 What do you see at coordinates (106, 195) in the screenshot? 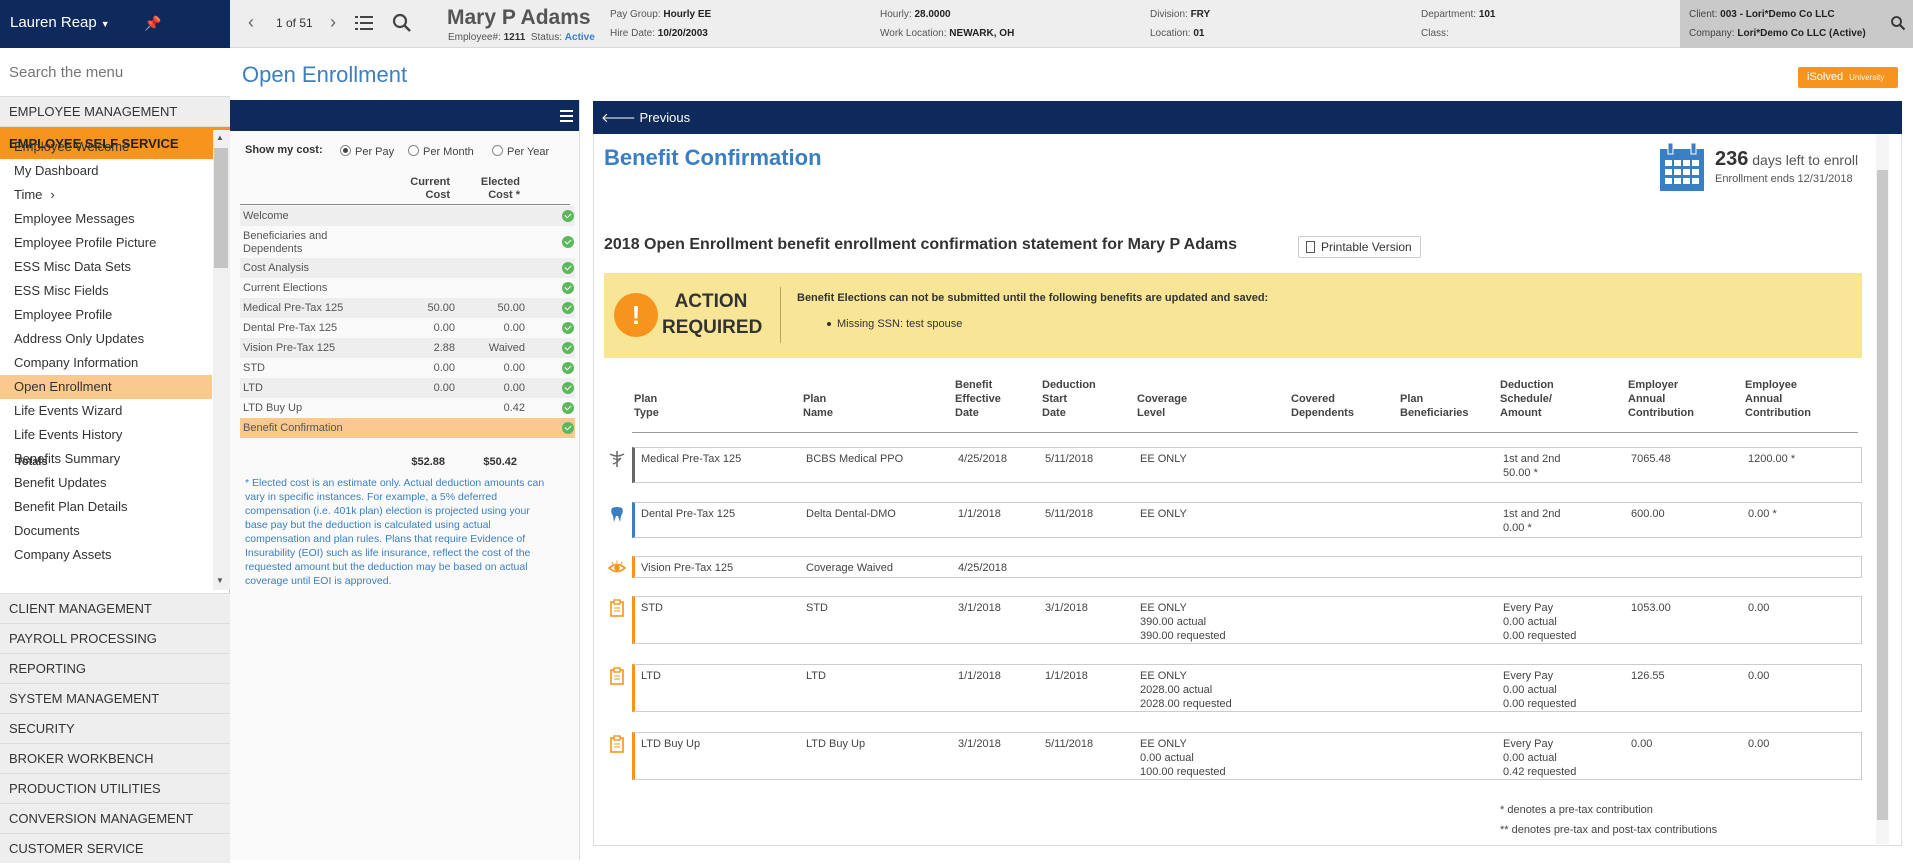
I see `sidebar-item-time: Time ›` at bounding box center [106, 195].